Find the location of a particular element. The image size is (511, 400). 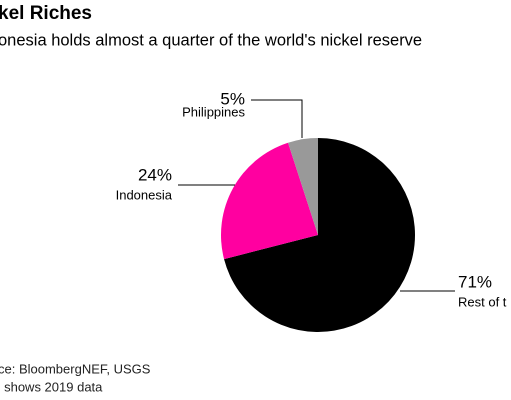

chart-title: kel Riches is located at coordinates (46, 13).